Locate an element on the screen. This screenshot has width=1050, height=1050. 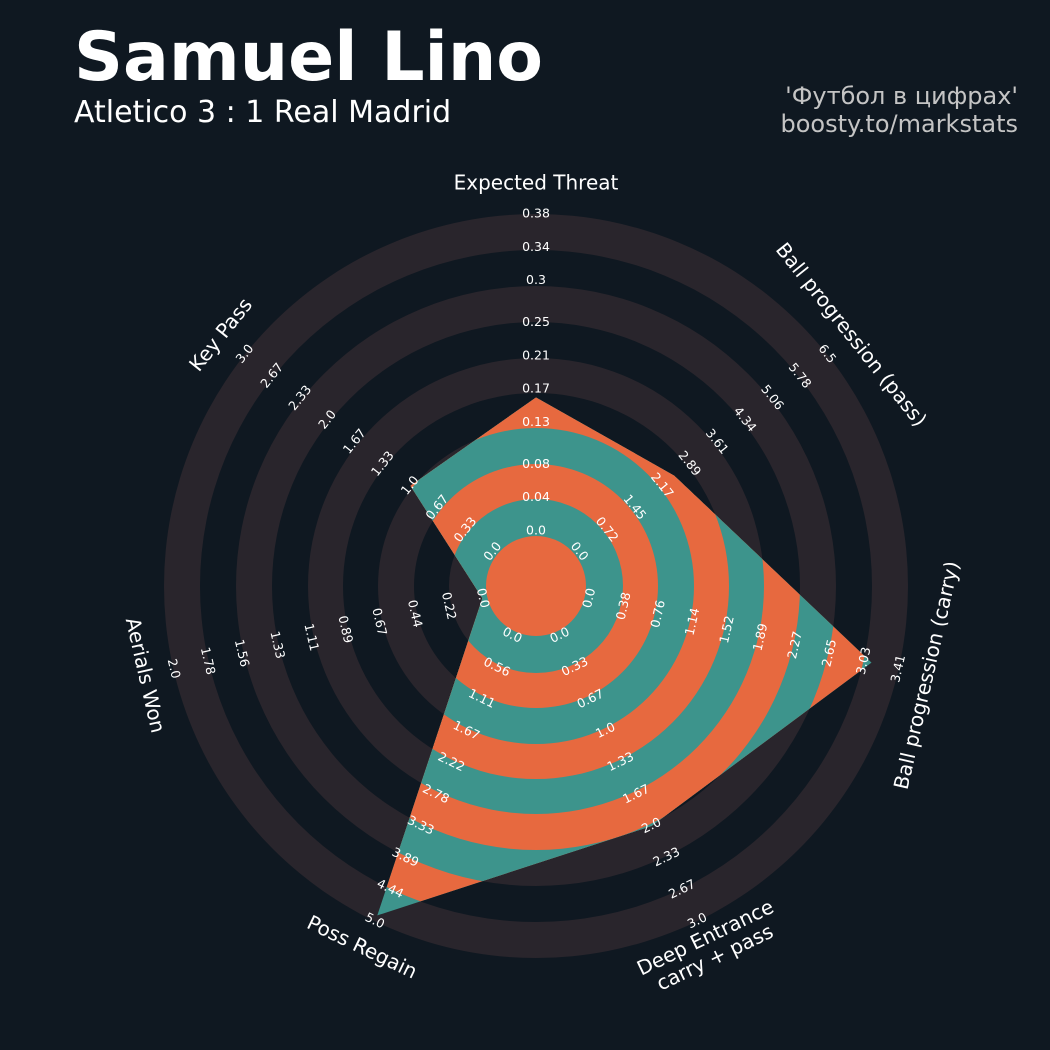
tick-label: 1.33 is located at coordinates (277, 645).